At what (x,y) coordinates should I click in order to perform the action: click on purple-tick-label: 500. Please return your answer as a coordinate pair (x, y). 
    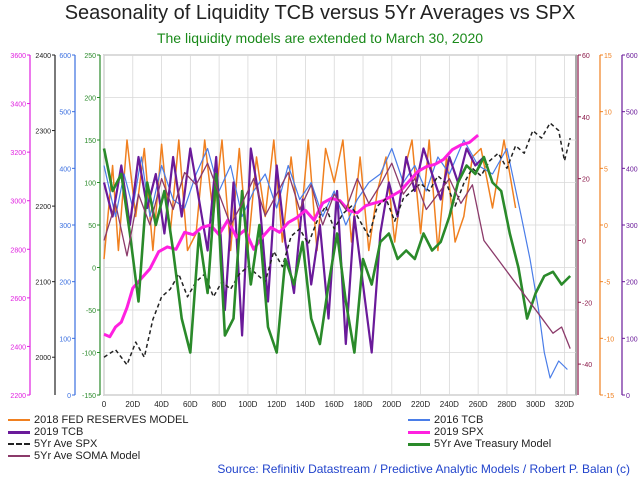
    Looking at the image, I should click on (632, 113).